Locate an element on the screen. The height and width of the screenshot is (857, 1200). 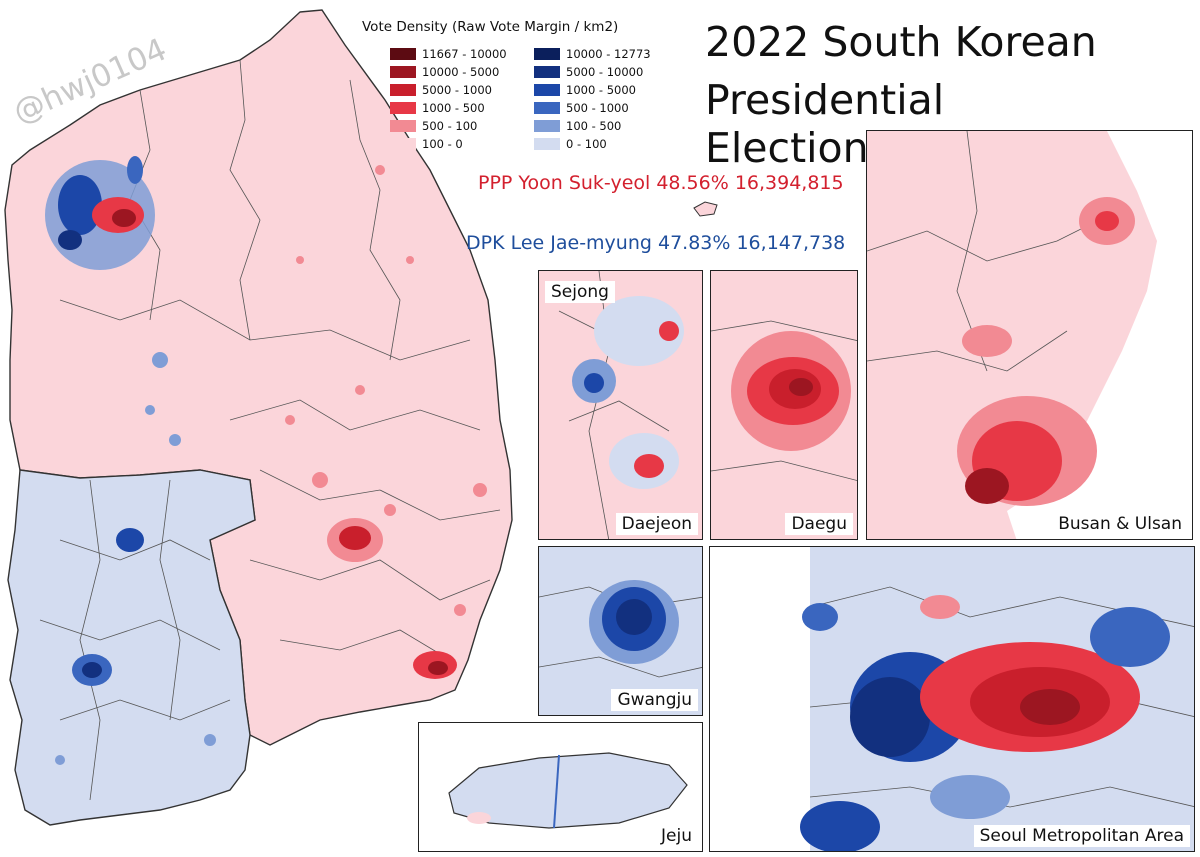
inset-seoul: Seoul Metropolitan Area is located at coordinates (952, 699).